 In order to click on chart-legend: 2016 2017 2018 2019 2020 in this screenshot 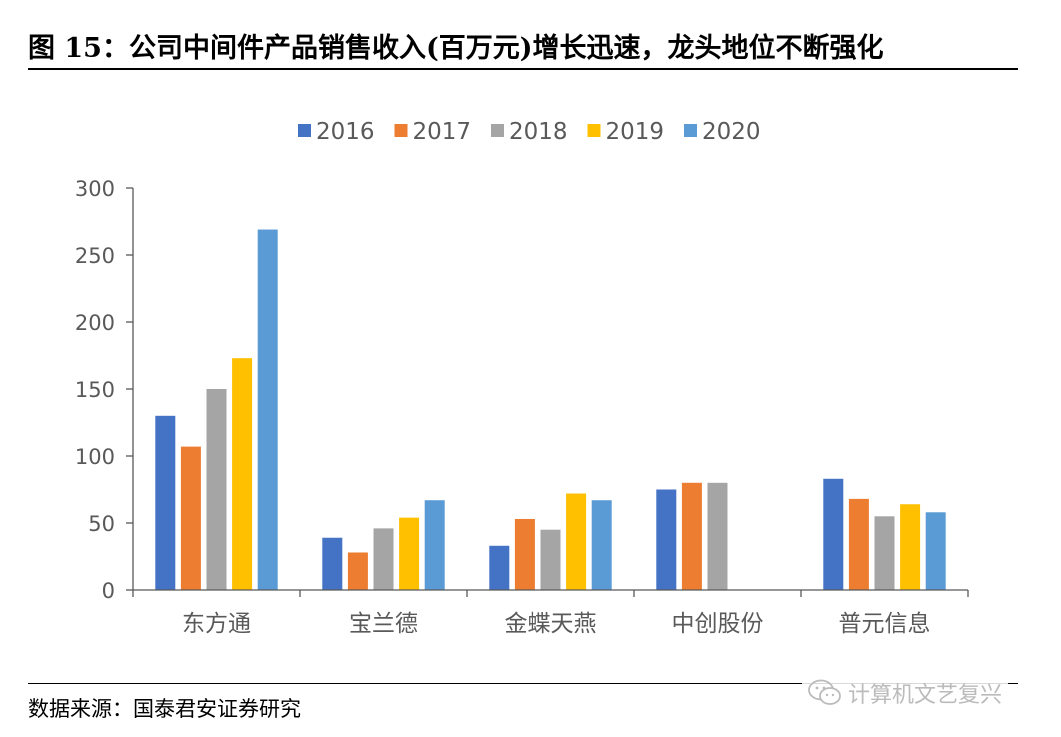, I will do `click(529, 132)`.